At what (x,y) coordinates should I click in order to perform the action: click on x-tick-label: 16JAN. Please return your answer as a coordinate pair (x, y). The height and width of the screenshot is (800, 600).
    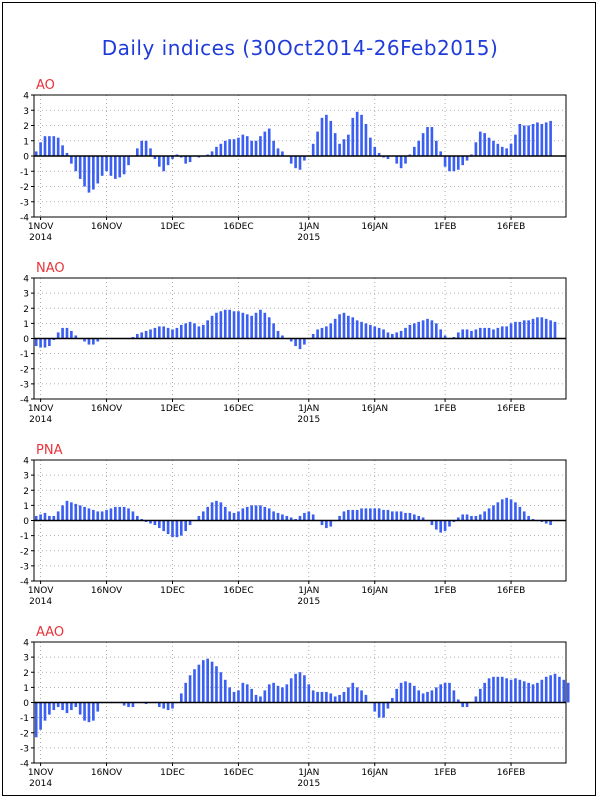
    Looking at the image, I should click on (374, 773).